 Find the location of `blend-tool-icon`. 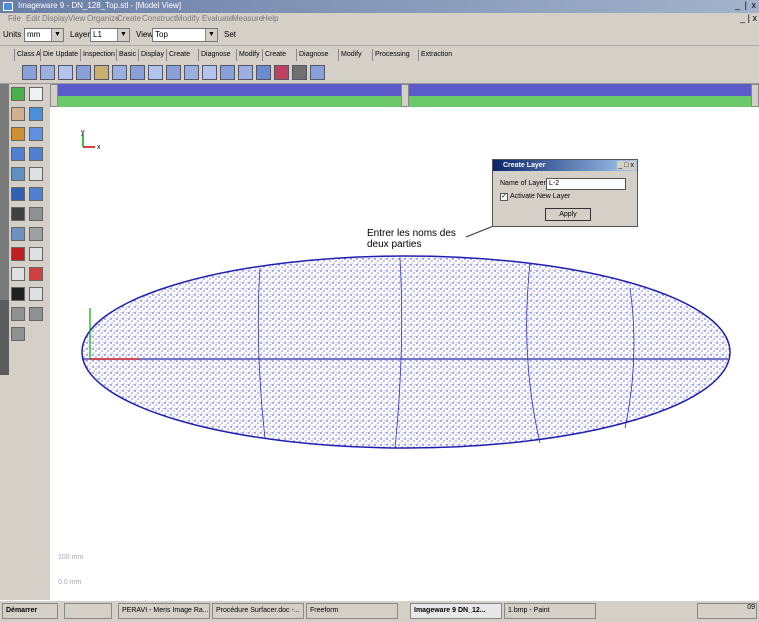

blend-tool-icon is located at coordinates (101, 72).